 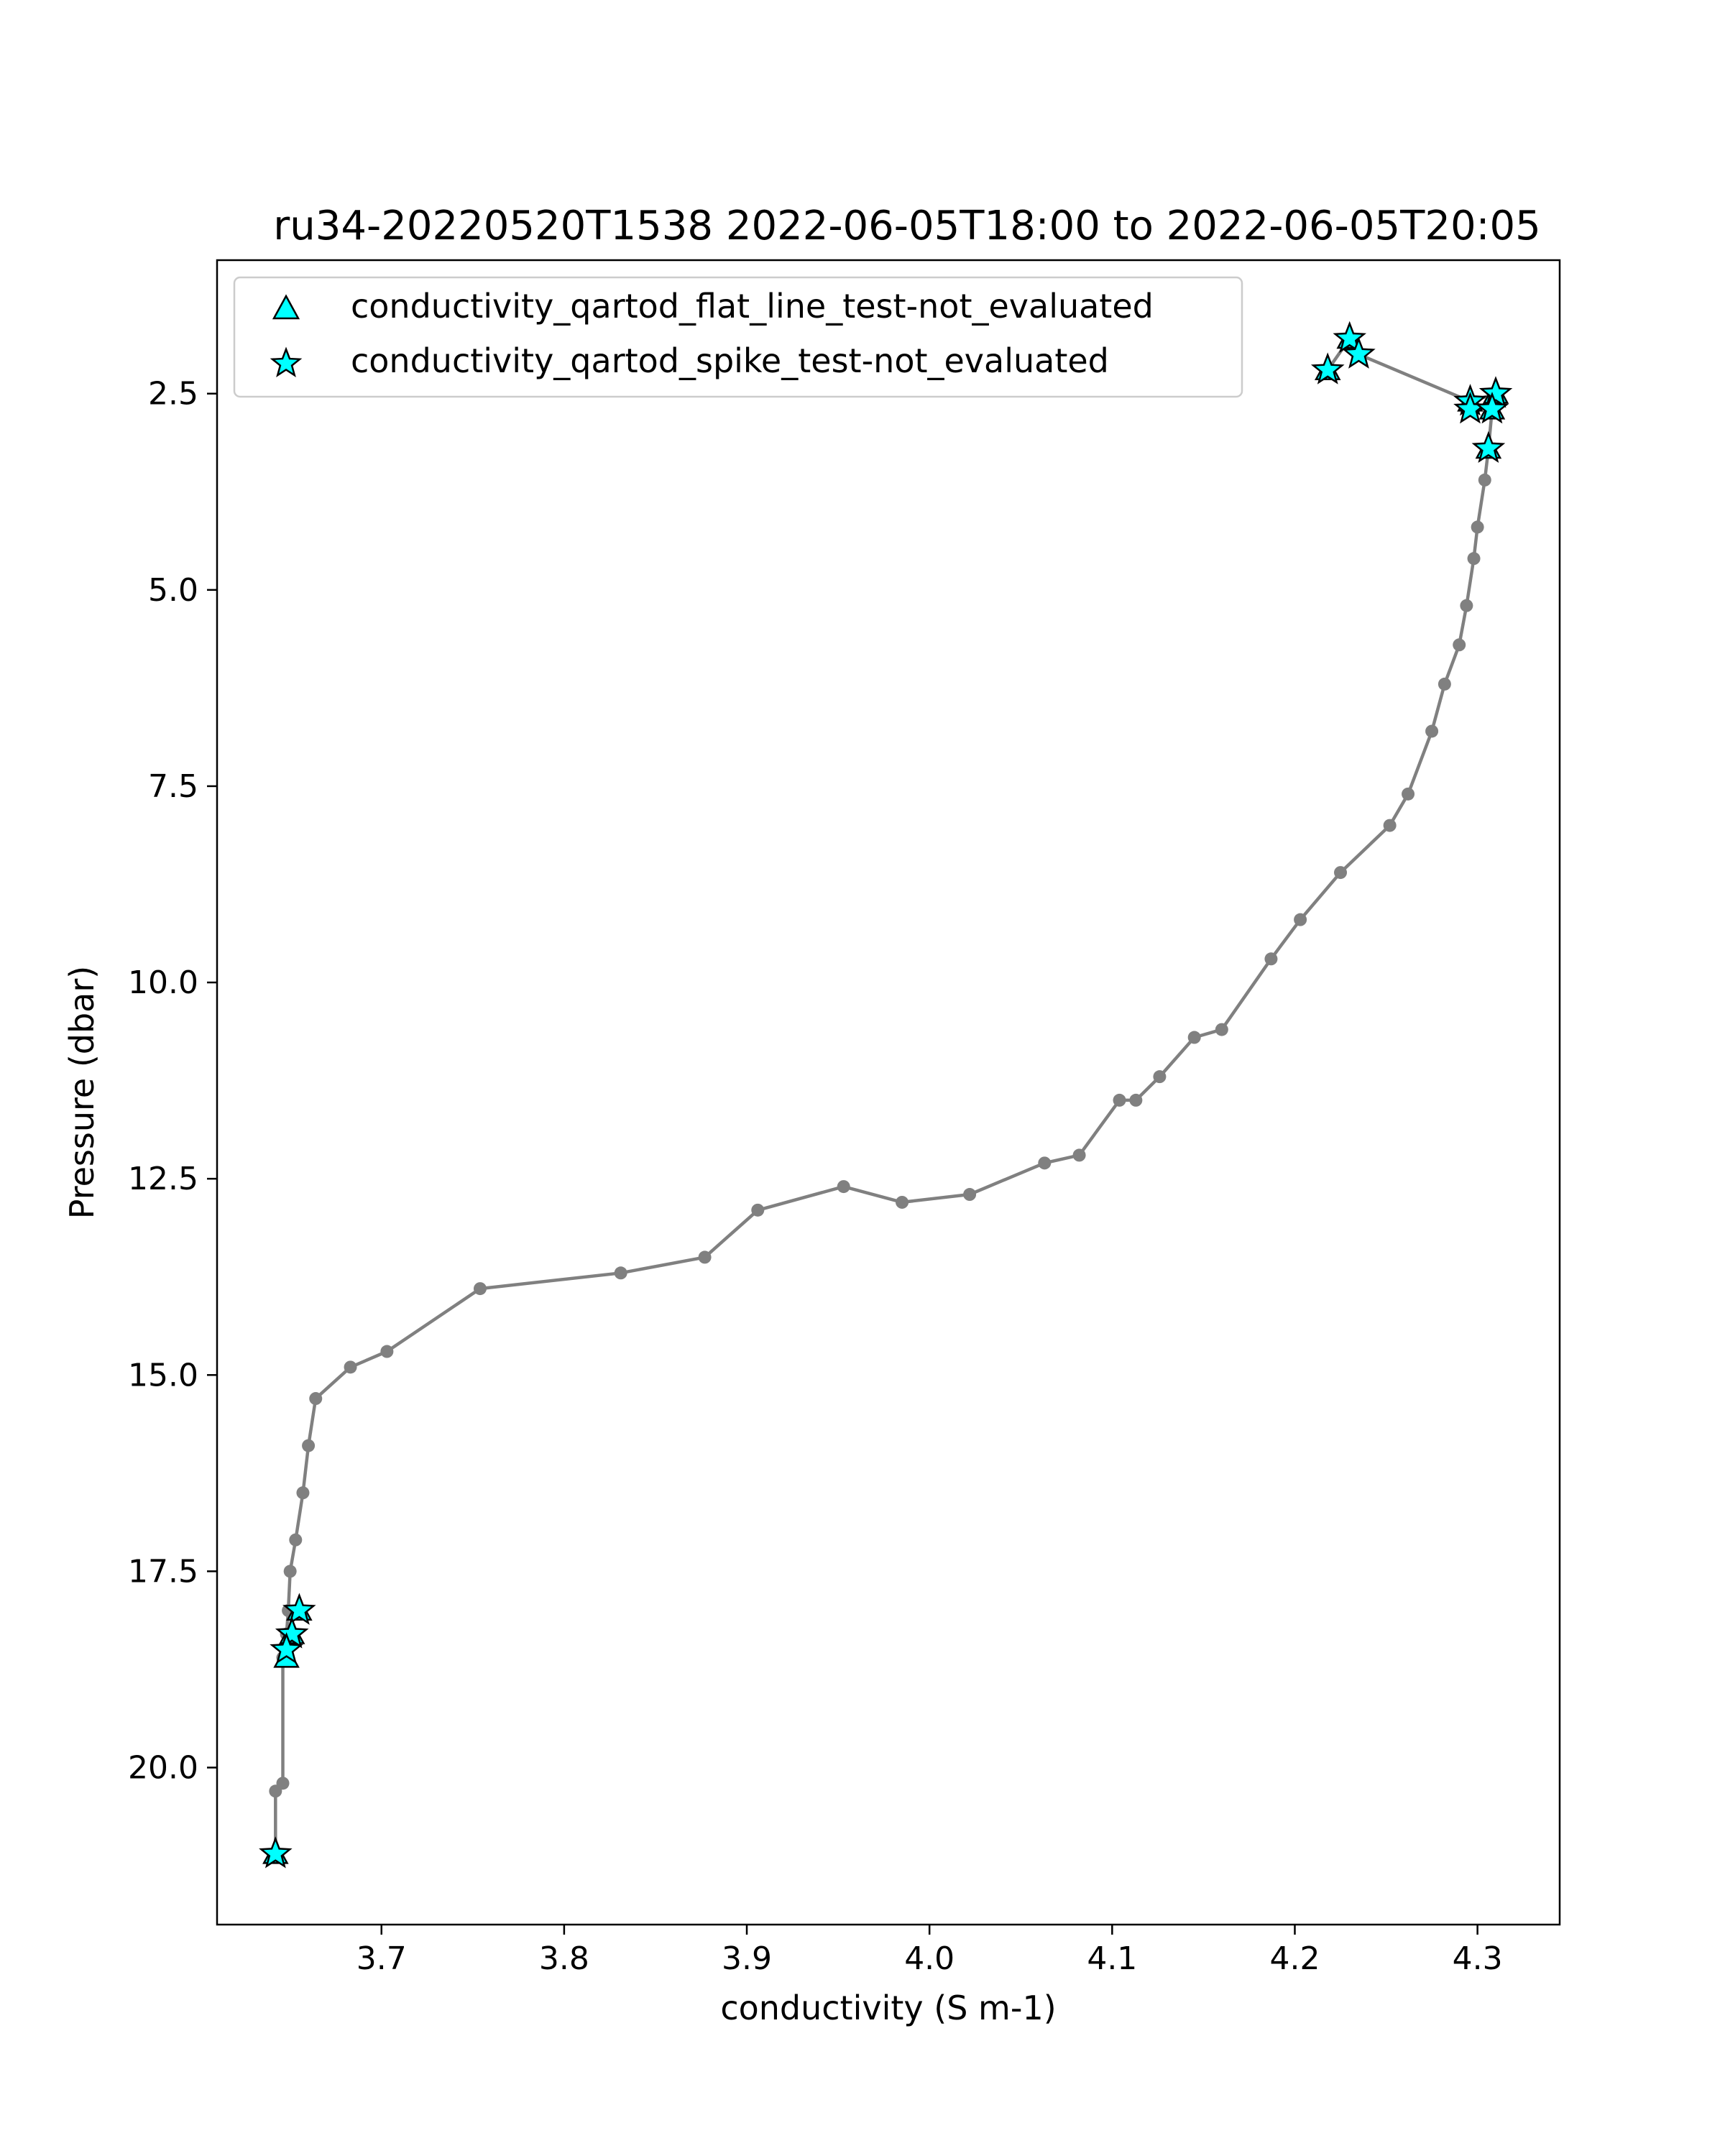 I want to click on y-tick-label: 5.0, so click(x=173, y=590).